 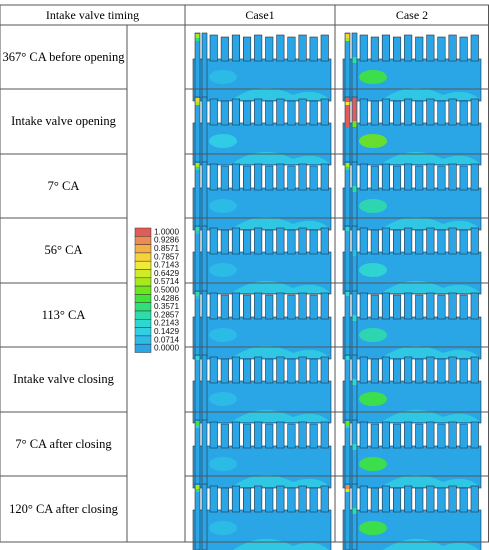 I want to click on colorbar-value: 0.6429, so click(x=166, y=273).